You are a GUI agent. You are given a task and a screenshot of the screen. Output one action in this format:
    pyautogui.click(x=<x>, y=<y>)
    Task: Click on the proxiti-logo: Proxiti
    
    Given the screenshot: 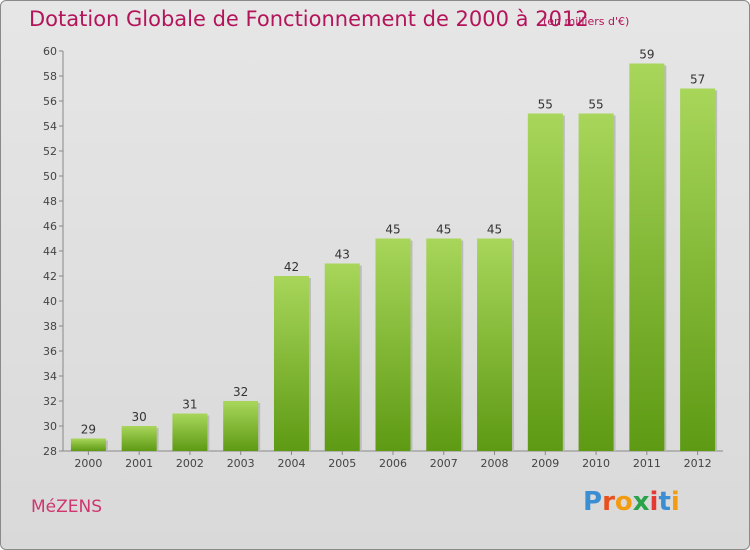 What is the action you would take?
    pyautogui.click(x=631, y=502)
    